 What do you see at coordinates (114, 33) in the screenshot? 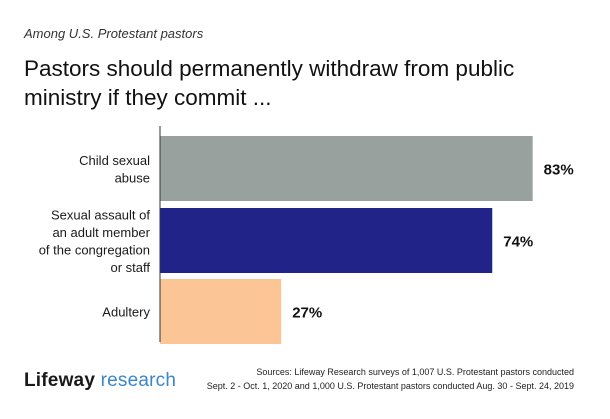
I see `chart-subtitle: Among U.S. Protestant pastors` at bounding box center [114, 33].